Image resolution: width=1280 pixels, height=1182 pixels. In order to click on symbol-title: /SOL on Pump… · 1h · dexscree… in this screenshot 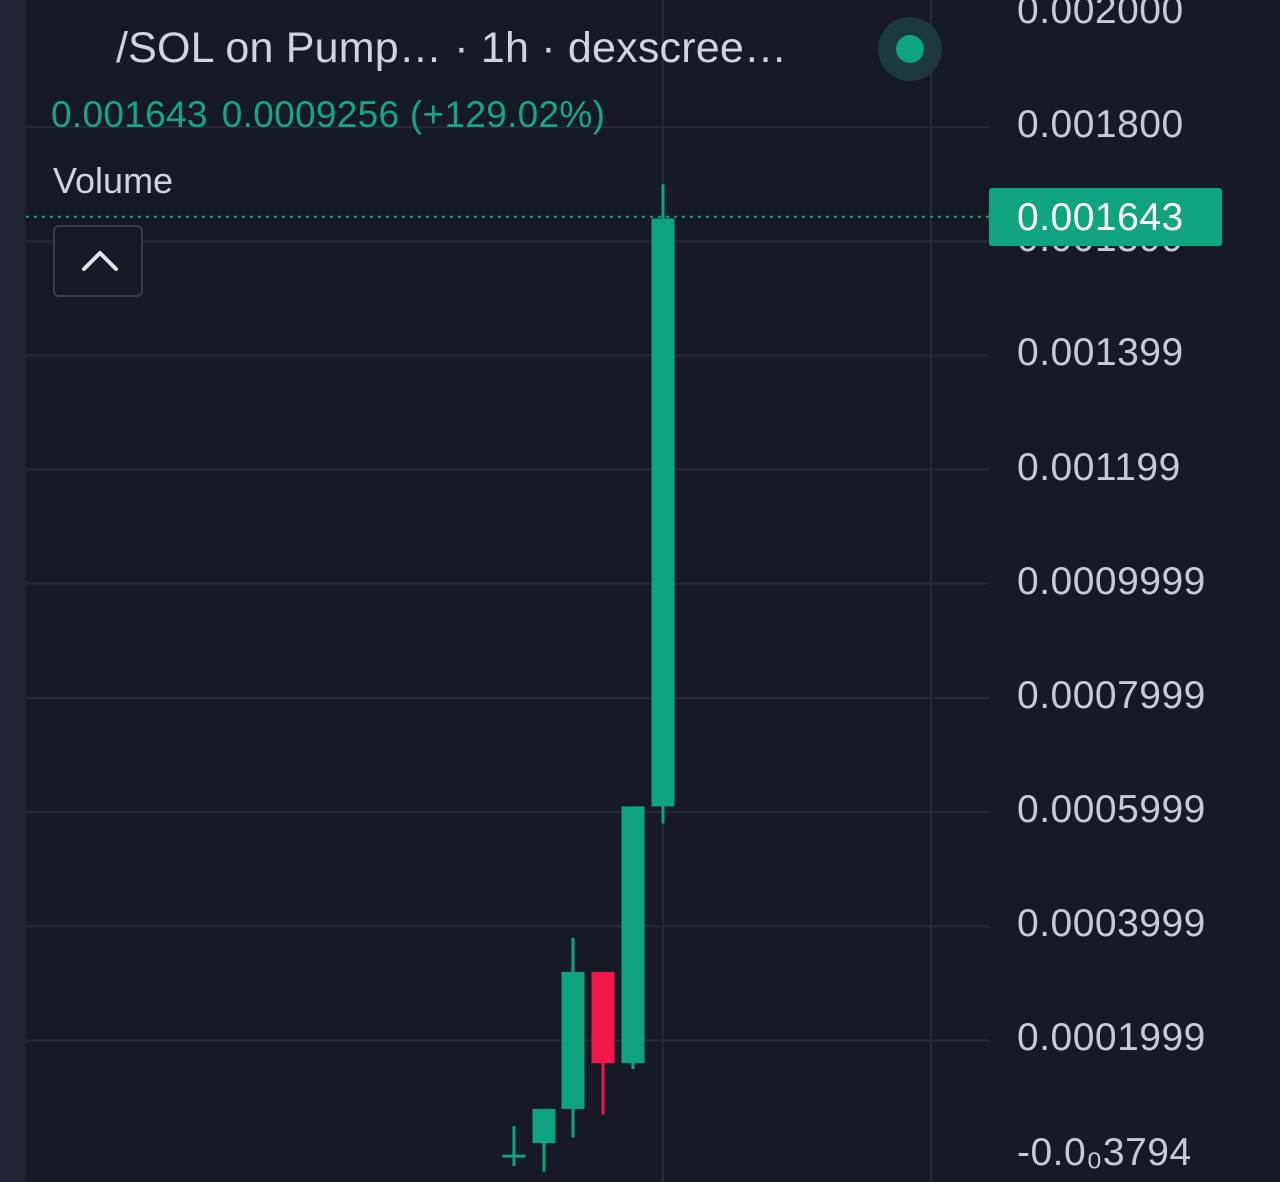, I will do `click(452, 48)`.